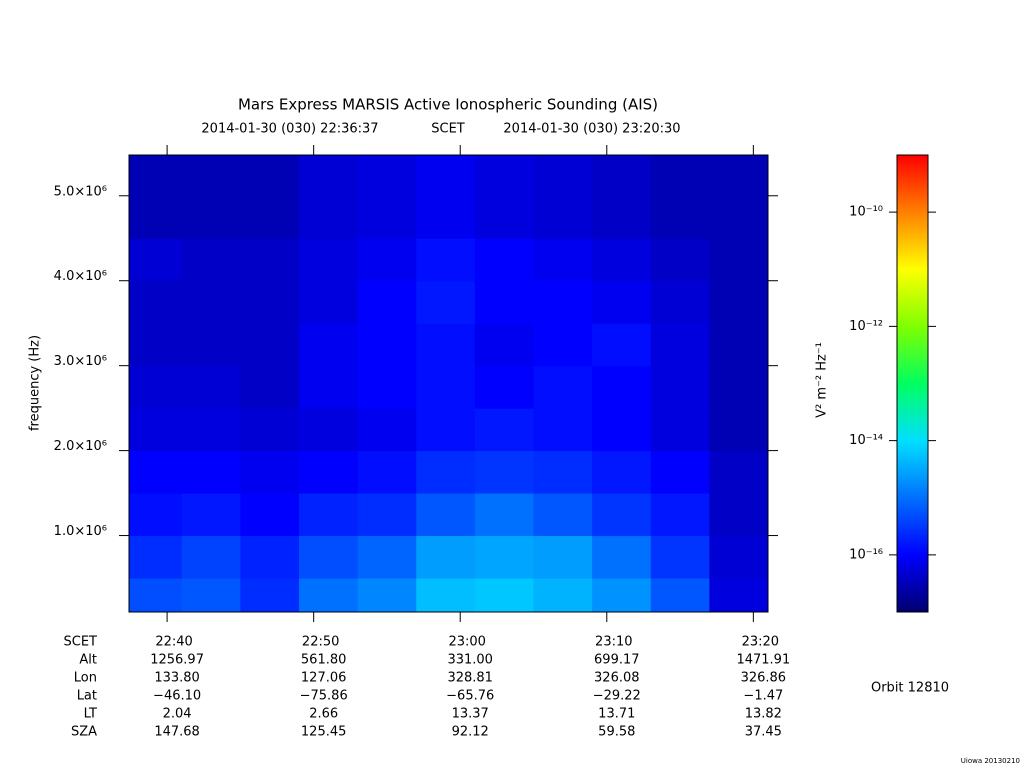  I want to click on ephemeris-value: 2.66, so click(323, 714).